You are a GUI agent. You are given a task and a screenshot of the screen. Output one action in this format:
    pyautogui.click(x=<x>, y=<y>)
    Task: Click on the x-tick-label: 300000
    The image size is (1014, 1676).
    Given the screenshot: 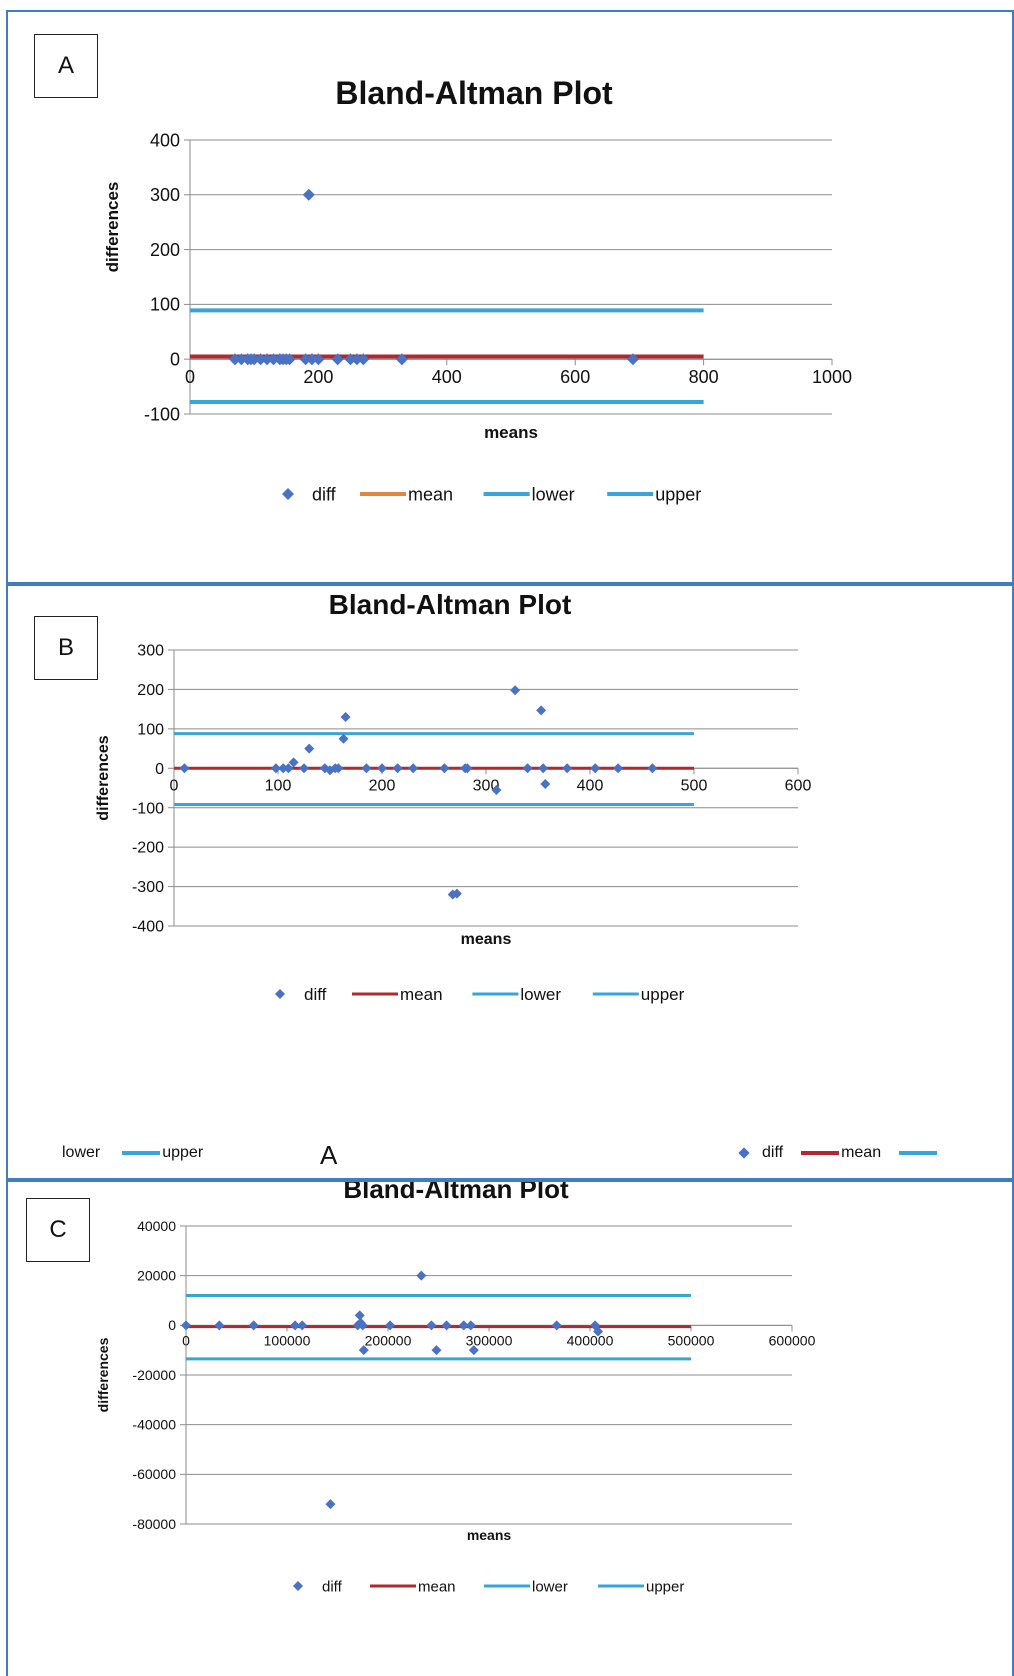 What is the action you would take?
    pyautogui.click(x=489, y=1340)
    